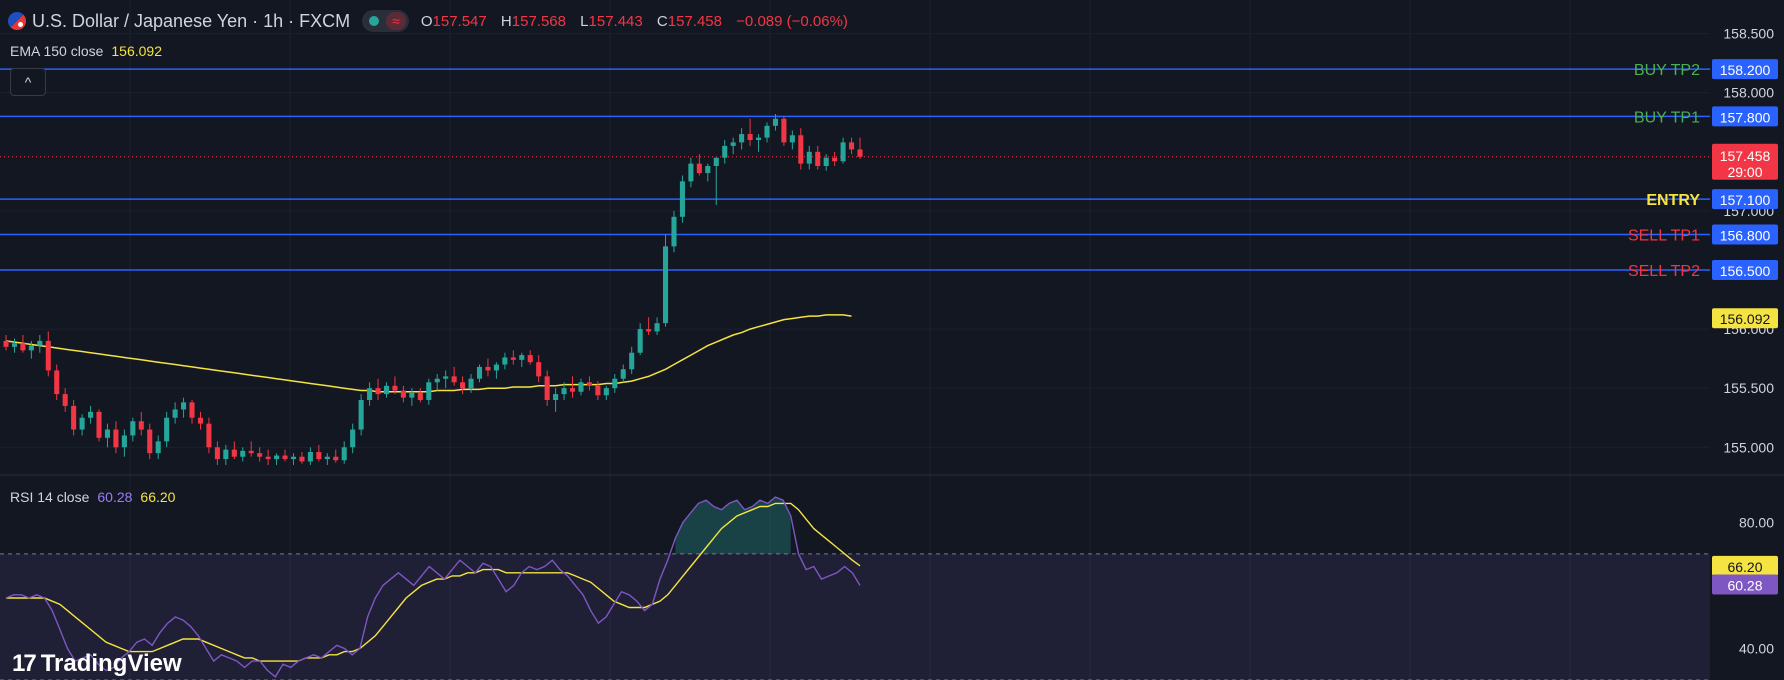  Describe the element at coordinates (694, 21) in the screenshot. I see `ohlc-close: 157.458` at that location.